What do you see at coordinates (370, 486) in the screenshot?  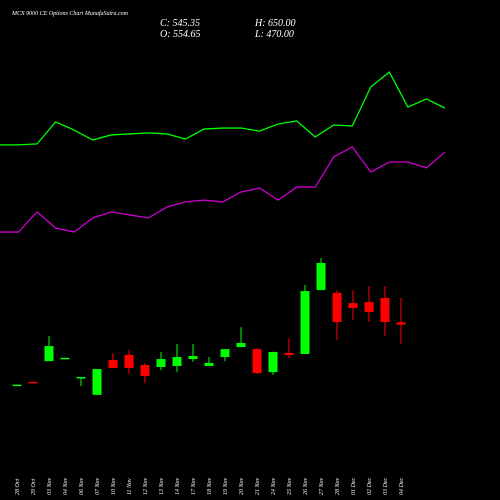 I see `x-tick-label: 02 Dec` at bounding box center [370, 486].